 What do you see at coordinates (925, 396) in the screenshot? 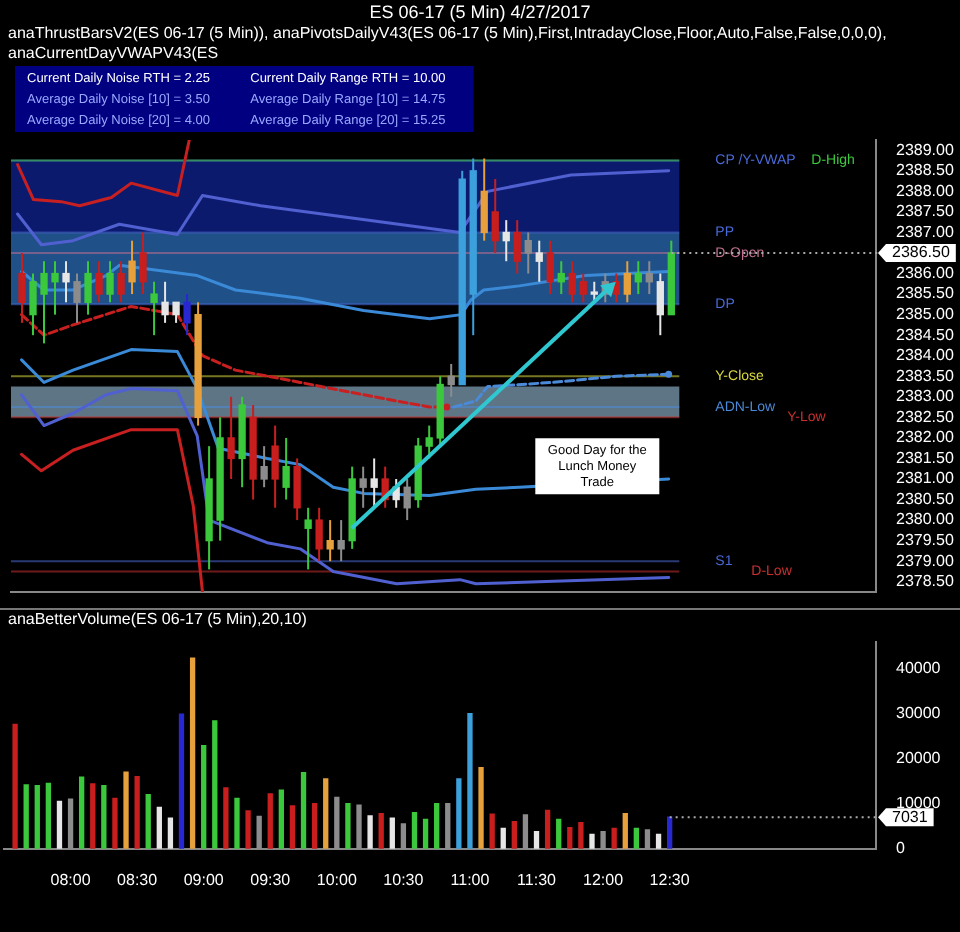
I see `y-tick-label: 2383.00` at bounding box center [925, 396].